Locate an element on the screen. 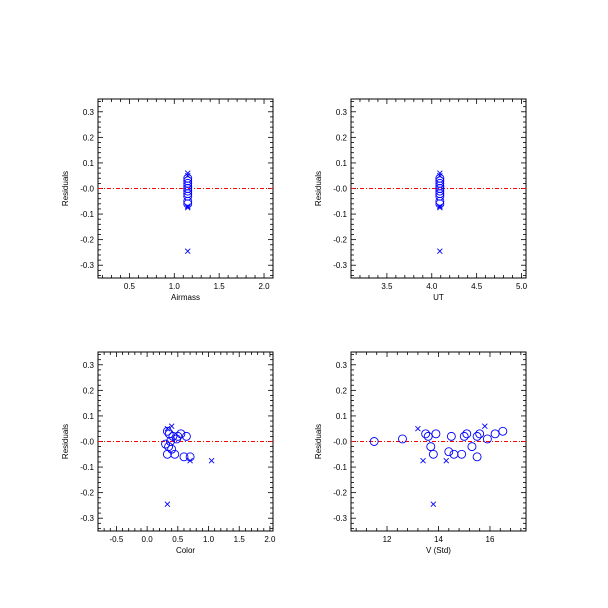 The image size is (608, 608). x-tick-label: 4.0 is located at coordinates (432, 286).